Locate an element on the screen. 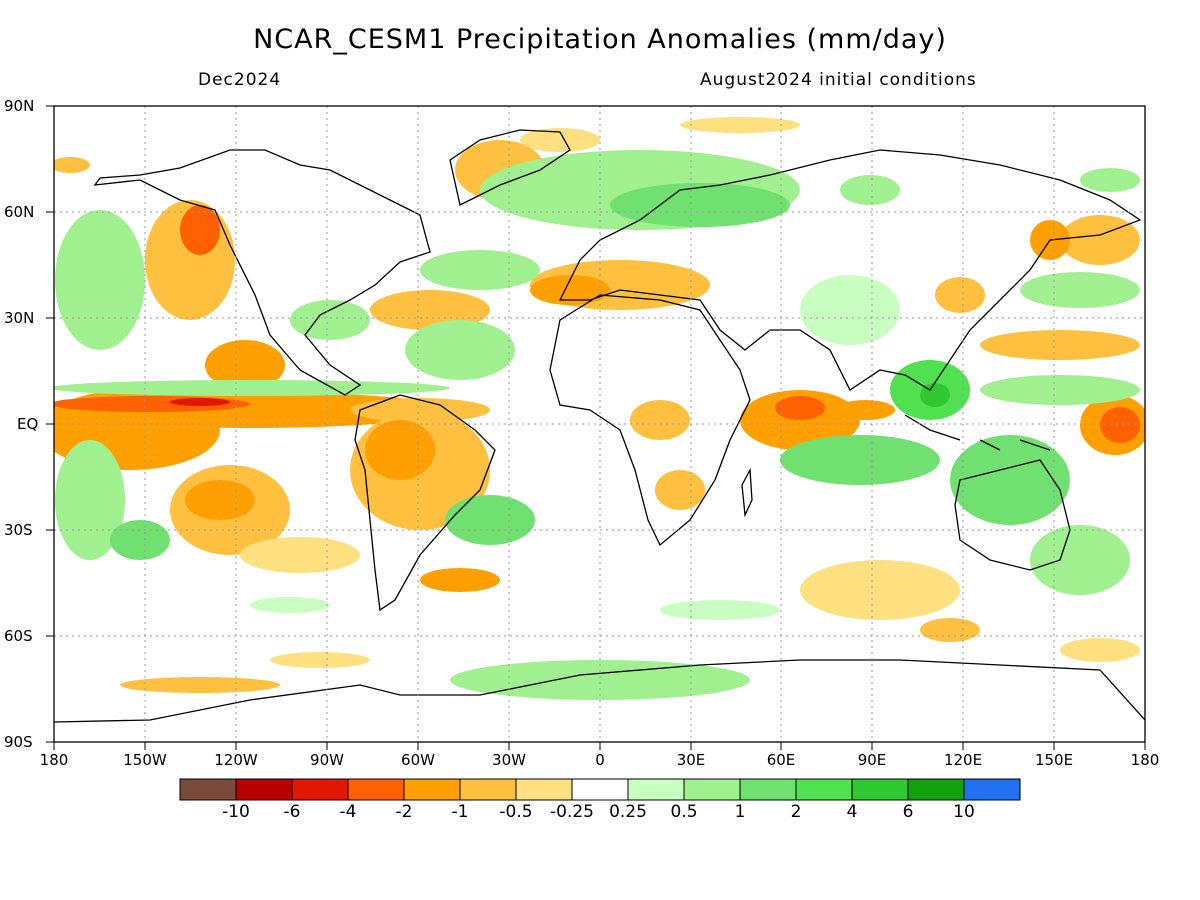 The width and height of the screenshot is (1200, 900). colorbar-label: -4 is located at coordinates (348, 812).